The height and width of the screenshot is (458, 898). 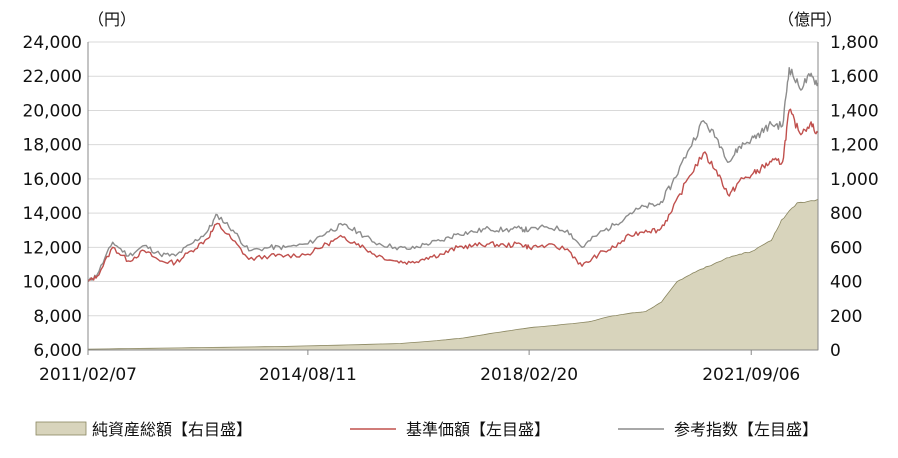 What do you see at coordinates (57, 317) in the screenshot?
I see `left-tick-label: 8,000` at bounding box center [57, 317].